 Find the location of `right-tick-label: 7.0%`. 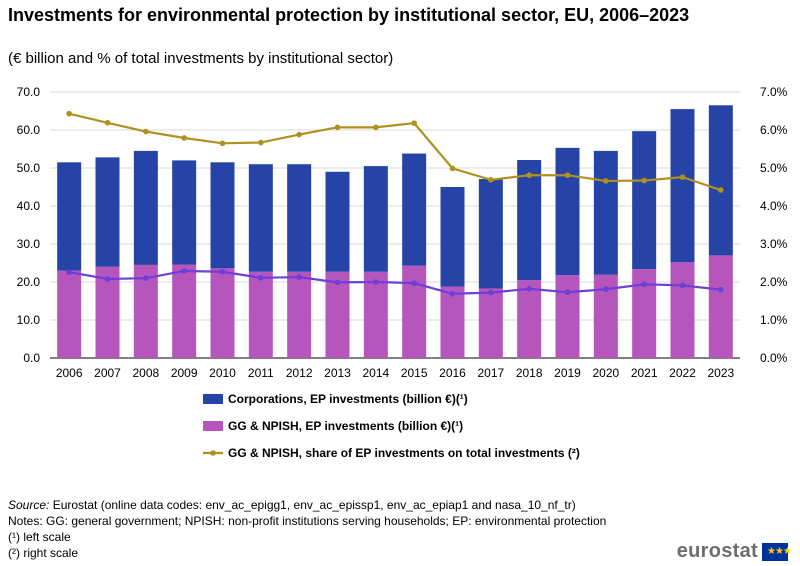

right-tick-label: 7.0% is located at coordinates (774, 92).